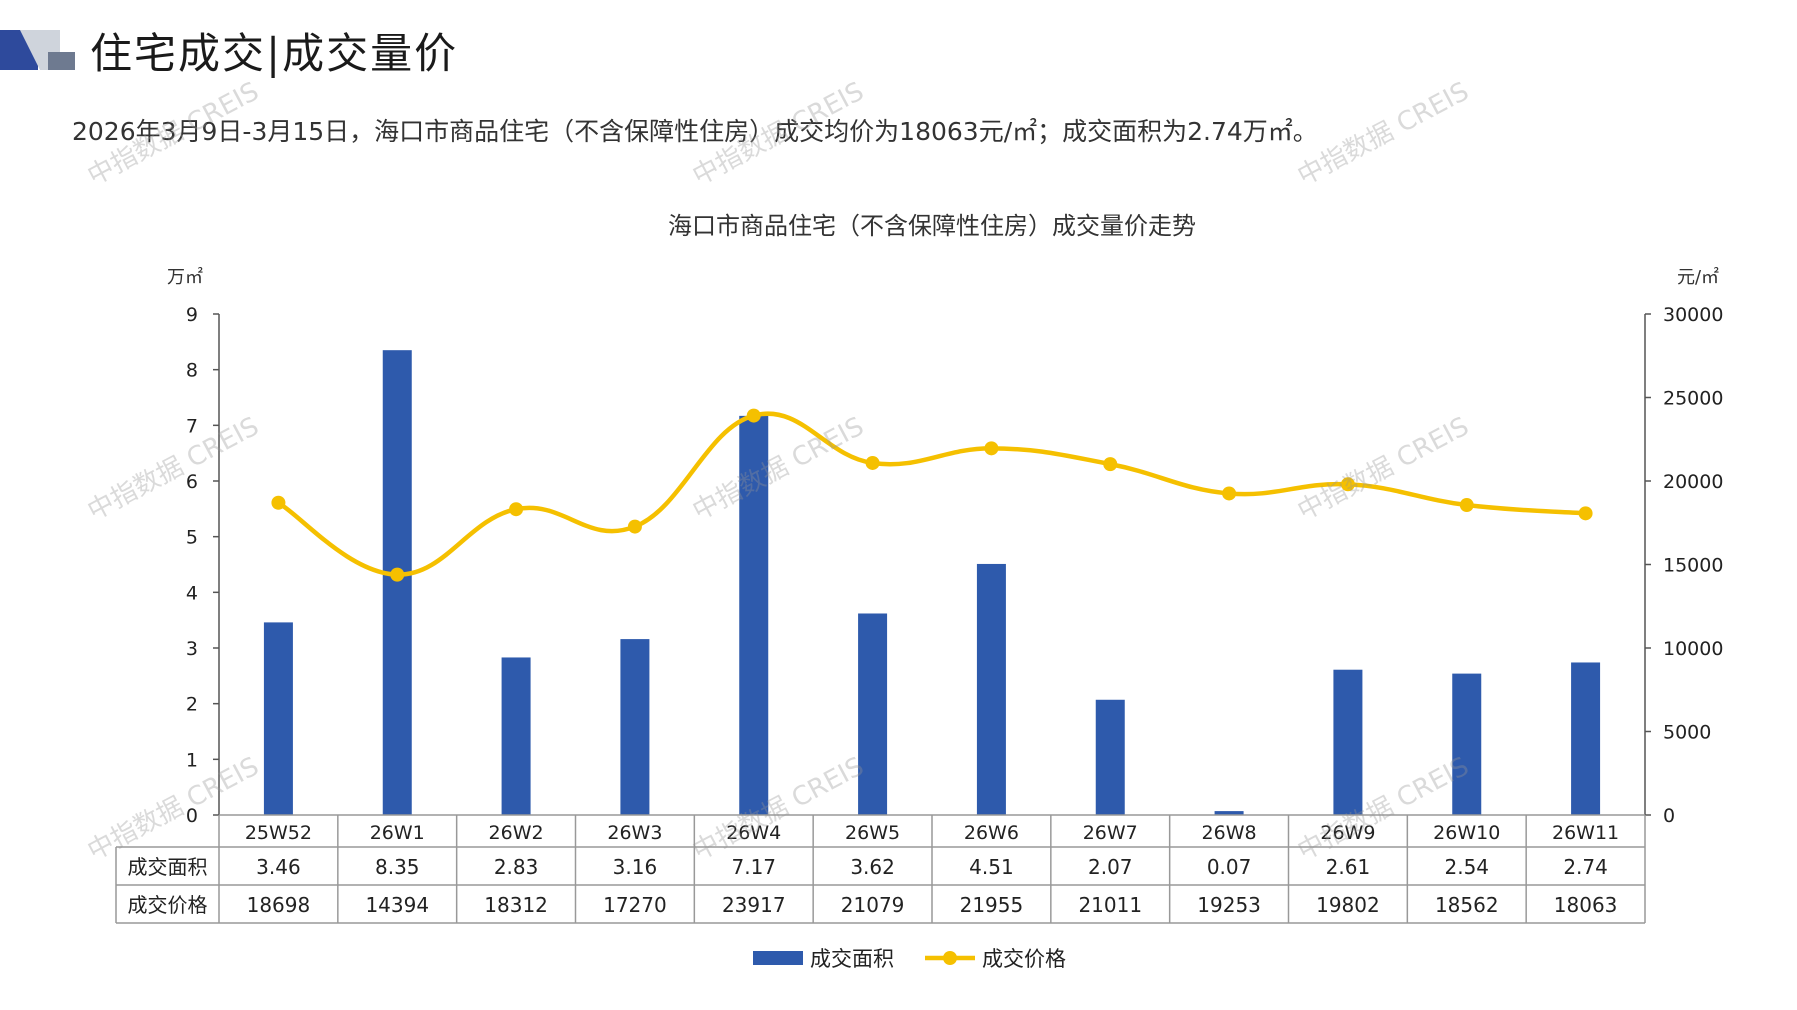 Image resolution: width=1797 pixels, height=1010 pixels. I want to click on y-left-tick-label: 6, so click(192, 482).